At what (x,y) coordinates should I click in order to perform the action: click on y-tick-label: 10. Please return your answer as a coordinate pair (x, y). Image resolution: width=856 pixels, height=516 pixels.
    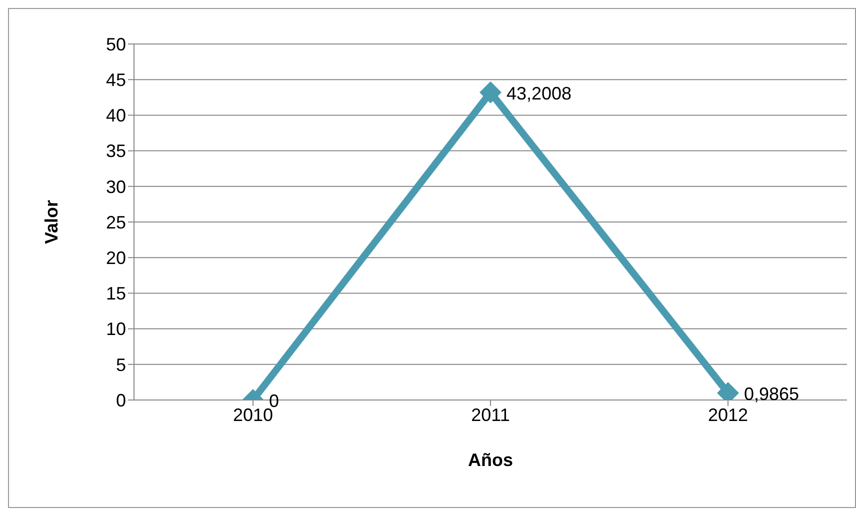
    Looking at the image, I should click on (116, 329).